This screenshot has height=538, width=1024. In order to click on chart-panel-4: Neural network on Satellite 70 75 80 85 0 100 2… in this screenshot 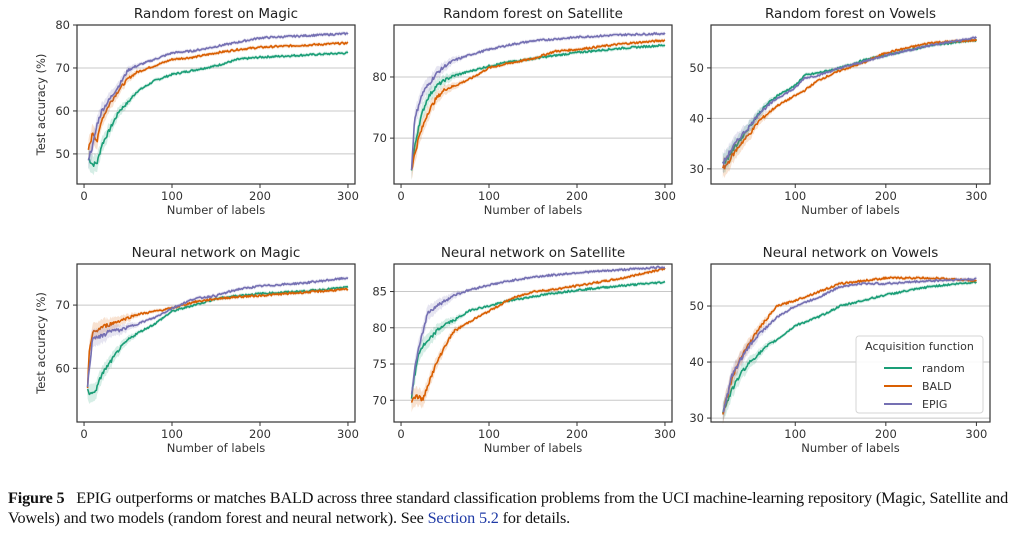, I will do `click(524, 350)`.